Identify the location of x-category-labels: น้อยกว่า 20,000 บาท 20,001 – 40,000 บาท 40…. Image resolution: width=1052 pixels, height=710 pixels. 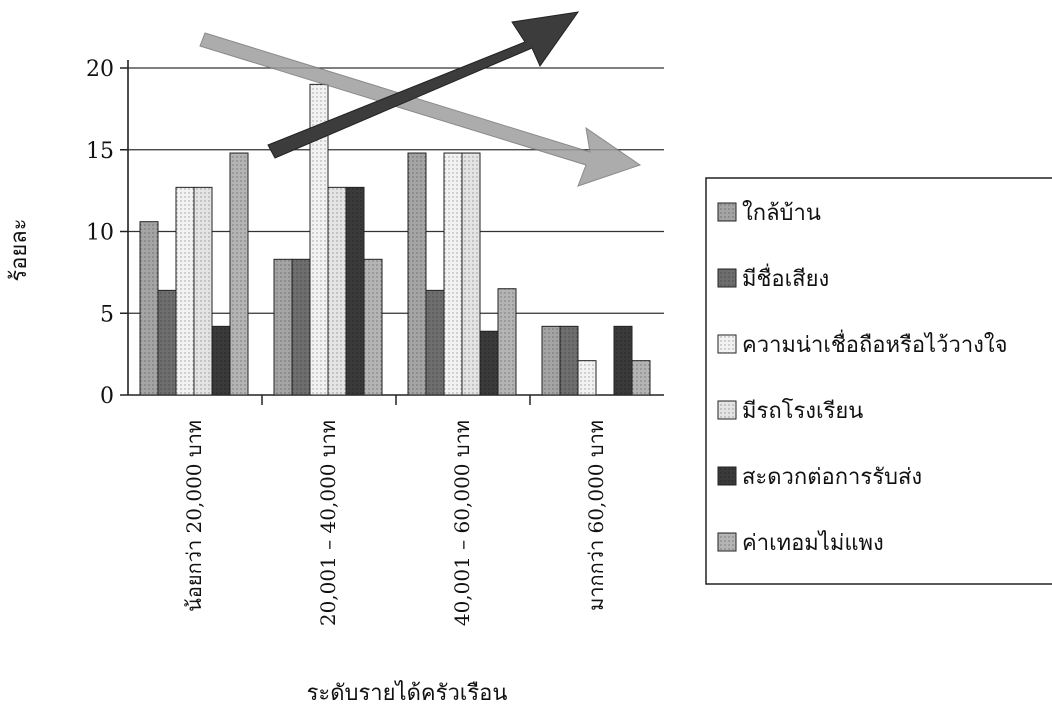
(395, 523).